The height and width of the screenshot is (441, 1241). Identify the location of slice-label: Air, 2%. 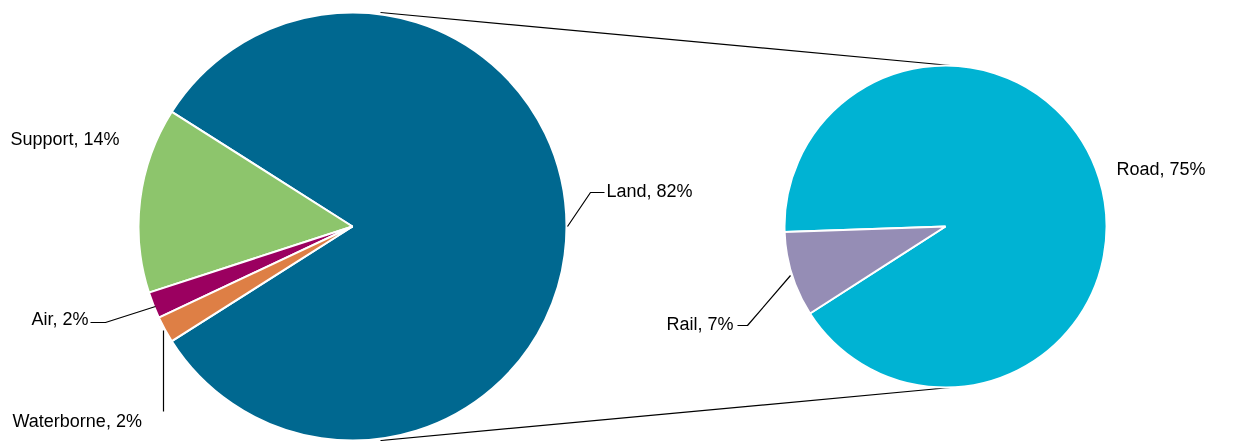
(60, 318).